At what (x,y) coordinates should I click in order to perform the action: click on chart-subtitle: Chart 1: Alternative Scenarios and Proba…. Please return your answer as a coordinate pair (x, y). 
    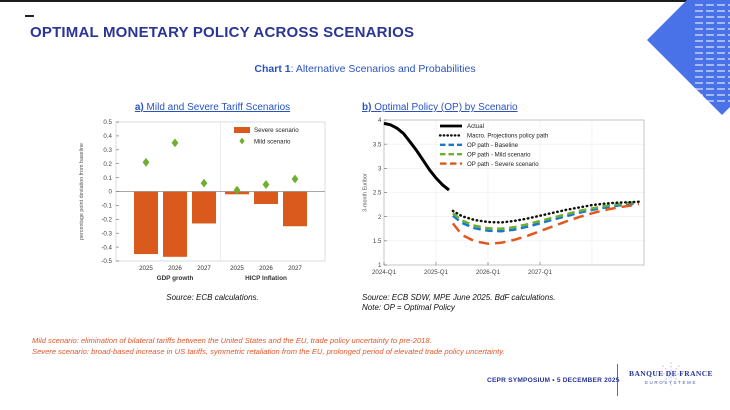
    Looking at the image, I should click on (365, 69).